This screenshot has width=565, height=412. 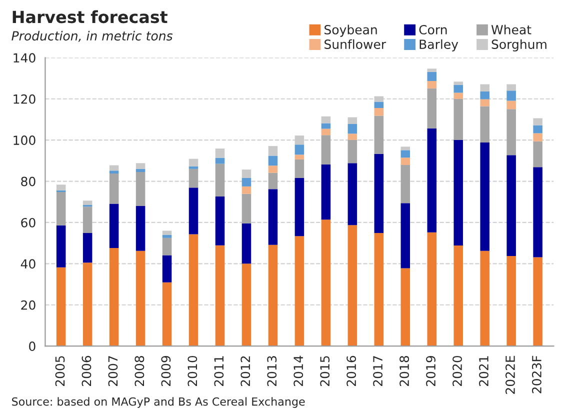 I want to click on legend-label: Soybean, so click(x=350, y=30).